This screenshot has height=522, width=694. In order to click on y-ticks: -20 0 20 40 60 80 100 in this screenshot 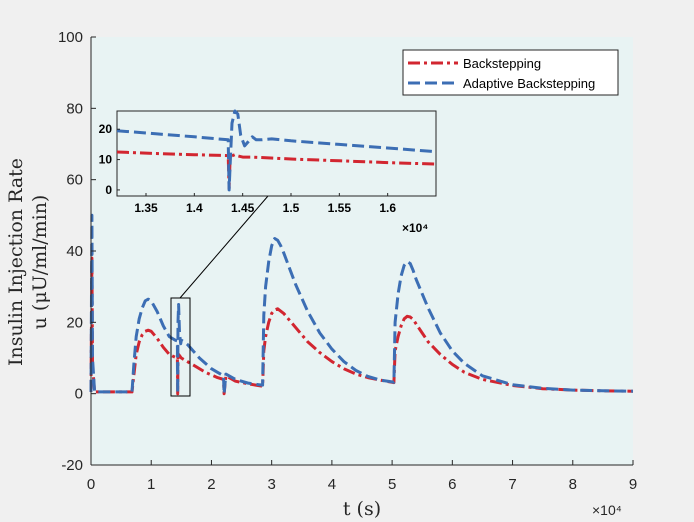, I will do `click(77, 251)`.